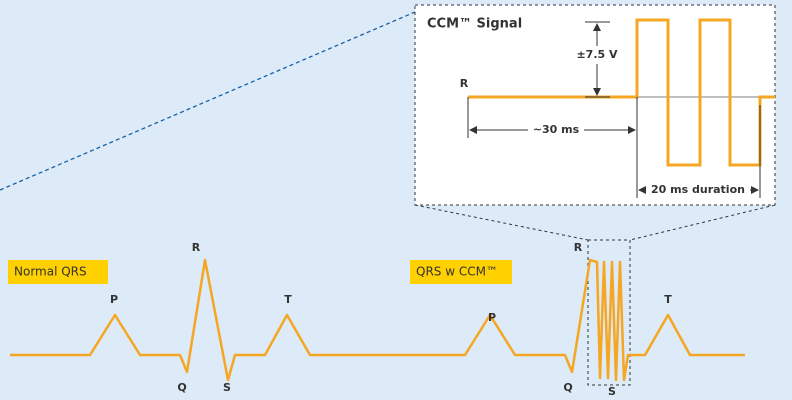 The image size is (792, 400). I want to click on r-label: R, so click(464, 83).